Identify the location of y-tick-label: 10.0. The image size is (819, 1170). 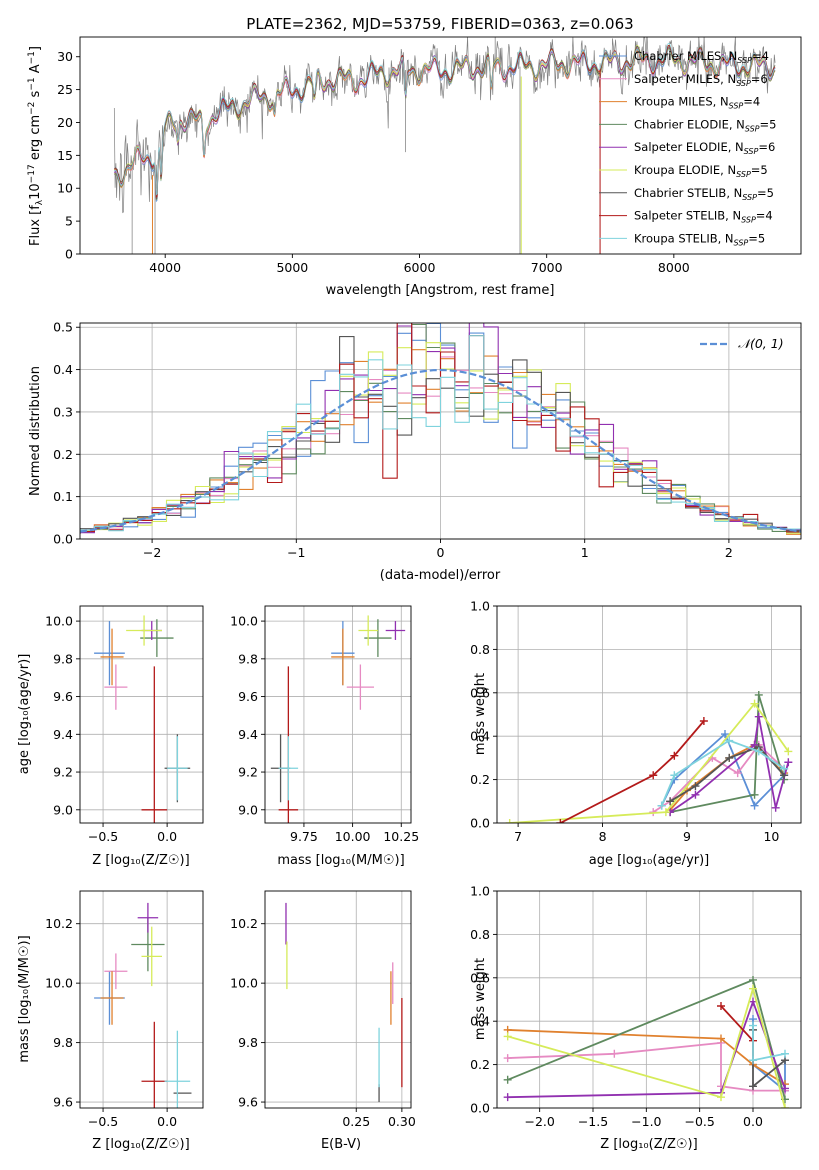
(244, 983).